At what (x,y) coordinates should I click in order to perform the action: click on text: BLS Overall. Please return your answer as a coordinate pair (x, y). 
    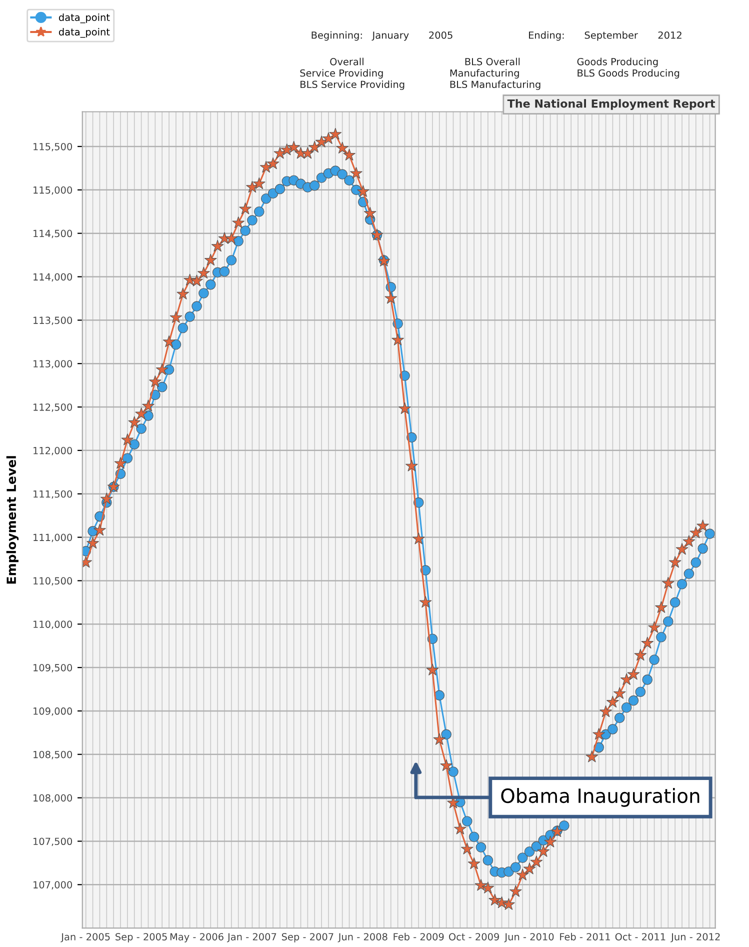
    Looking at the image, I should click on (492, 62).